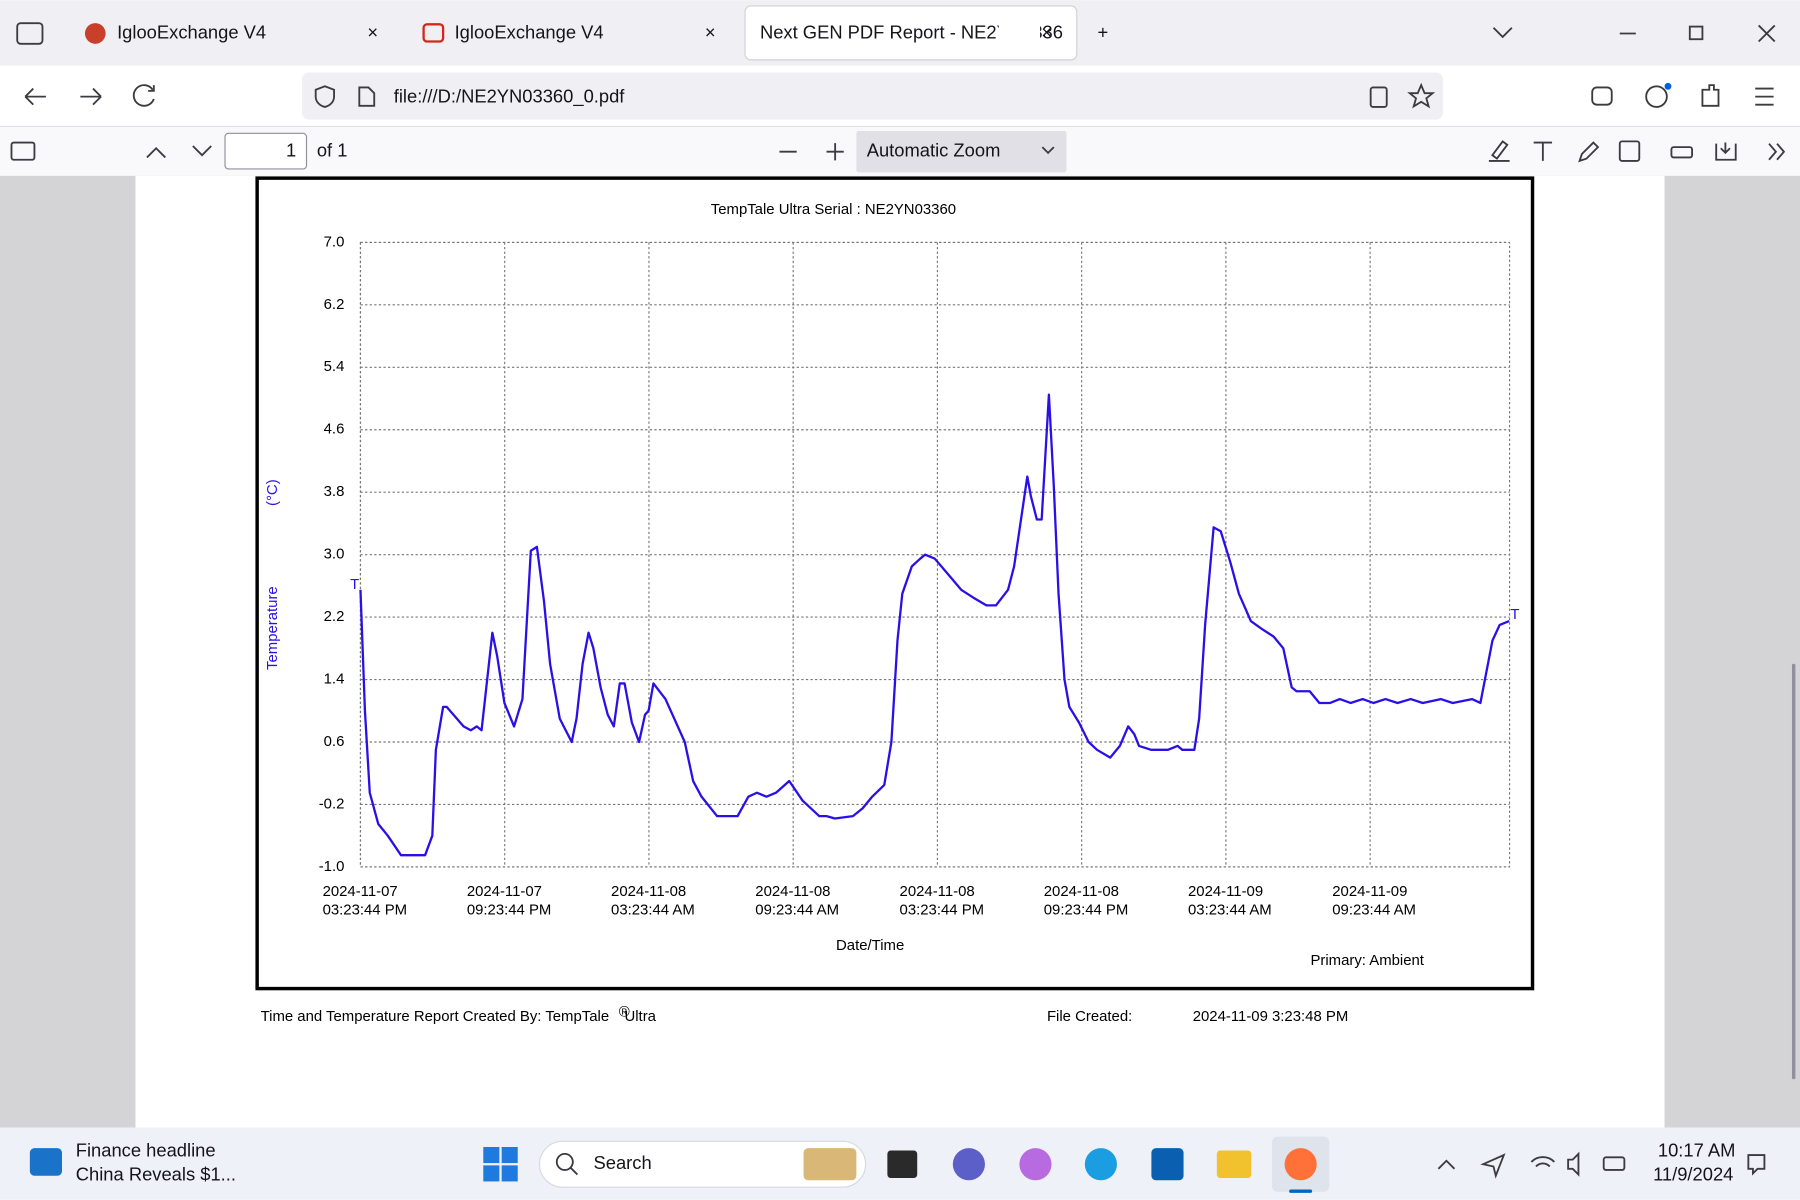 The image size is (1800, 1200). What do you see at coordinates (830, 1164) in the screenshot?
I see `search-highlight` at bounding box center [830, 1164].